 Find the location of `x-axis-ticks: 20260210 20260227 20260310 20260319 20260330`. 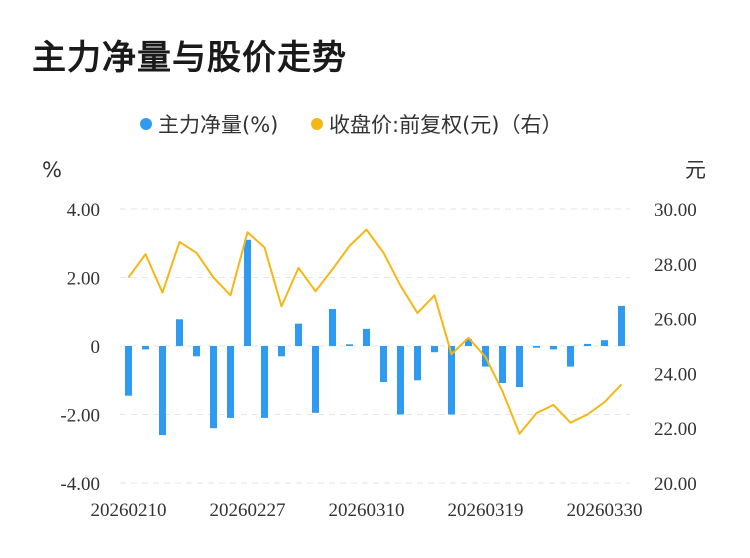

x-axis-ticks: 20260210 20260227 20260310 20260319 20260330 is located at coordinates (367, 510).